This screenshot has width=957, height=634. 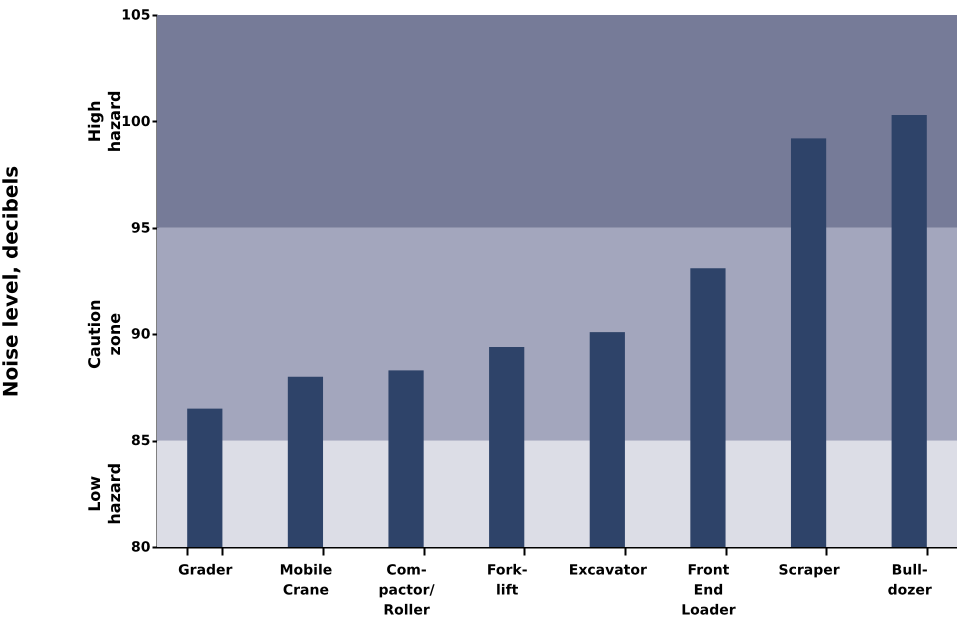 I want to click on x-tick-label: Mobile Crane, so click(x=306, y=580).